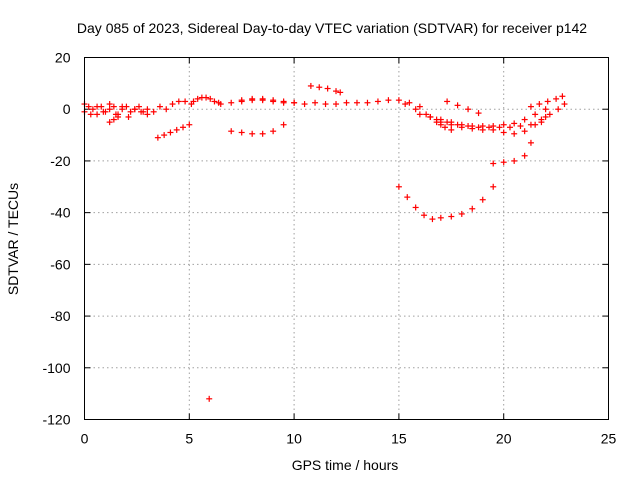 The image size is (640, 480). I want to click on x-tick-label: 0, so click(85, 439).